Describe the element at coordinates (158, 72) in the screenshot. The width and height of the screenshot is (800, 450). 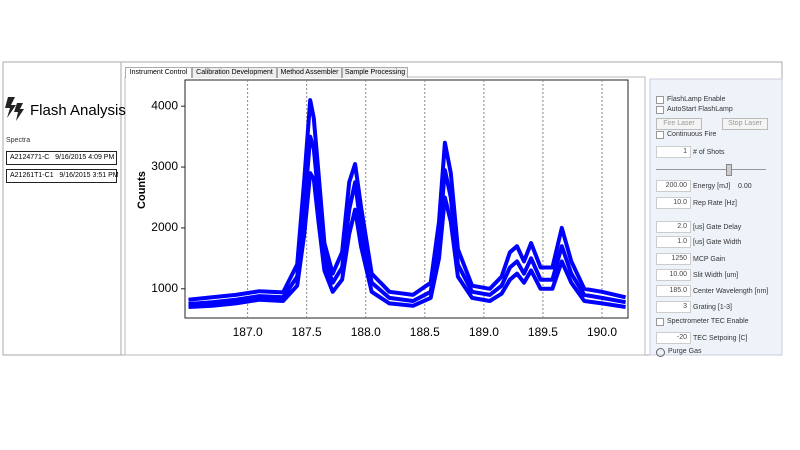
I see `tab: Instrument Control` at that location.